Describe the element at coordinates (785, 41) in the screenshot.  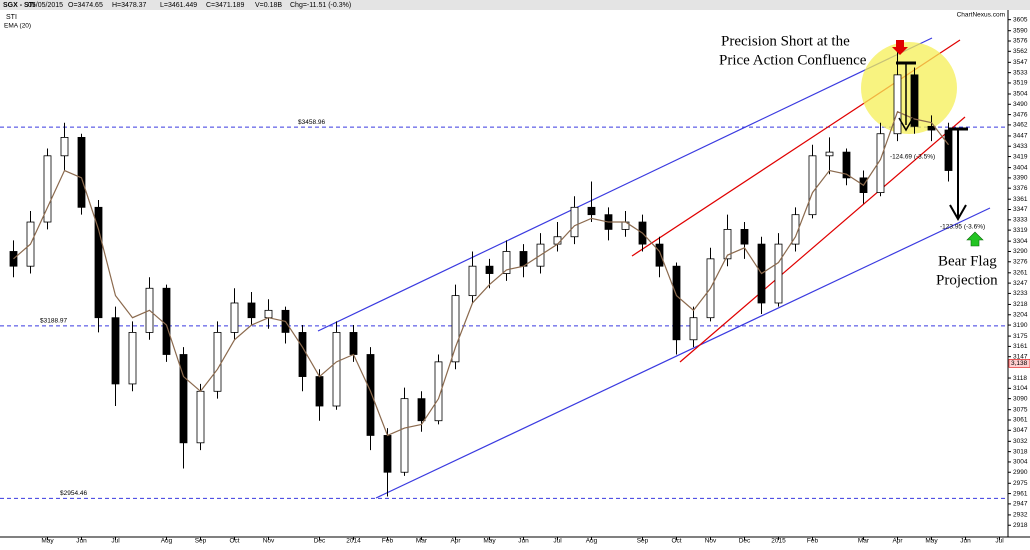
I see `annotation: Precision Short at the` at that location.